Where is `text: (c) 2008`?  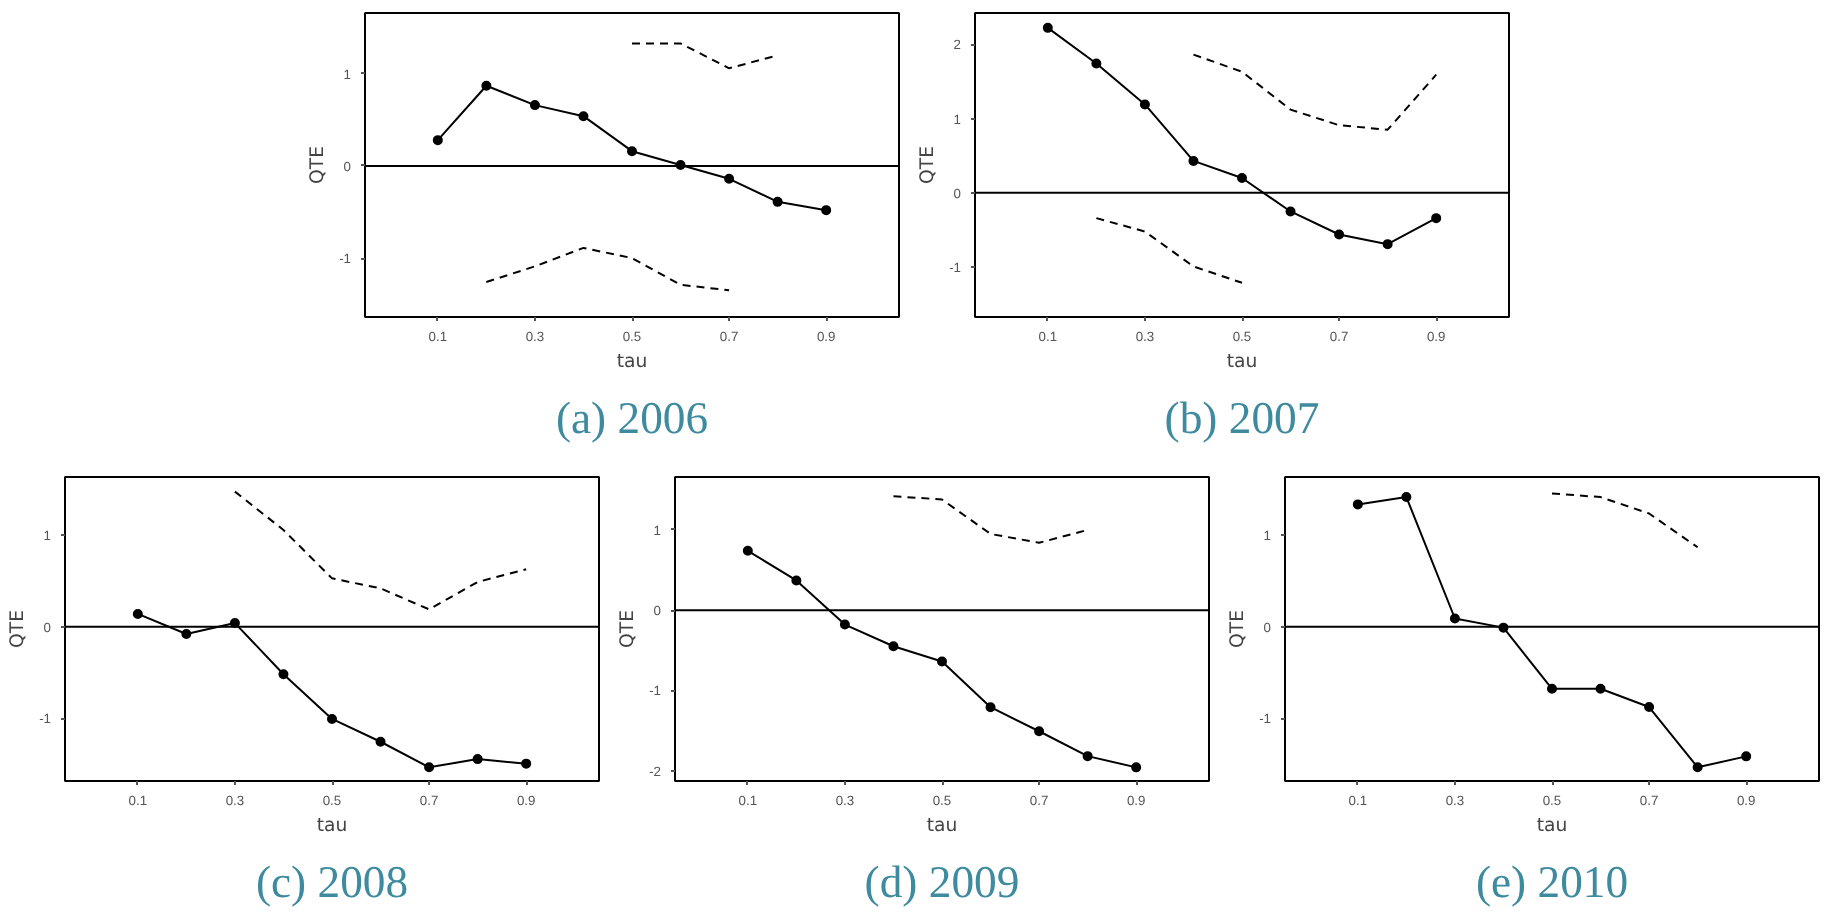
text: (c) 2008 is located at coordinates (332, 882).